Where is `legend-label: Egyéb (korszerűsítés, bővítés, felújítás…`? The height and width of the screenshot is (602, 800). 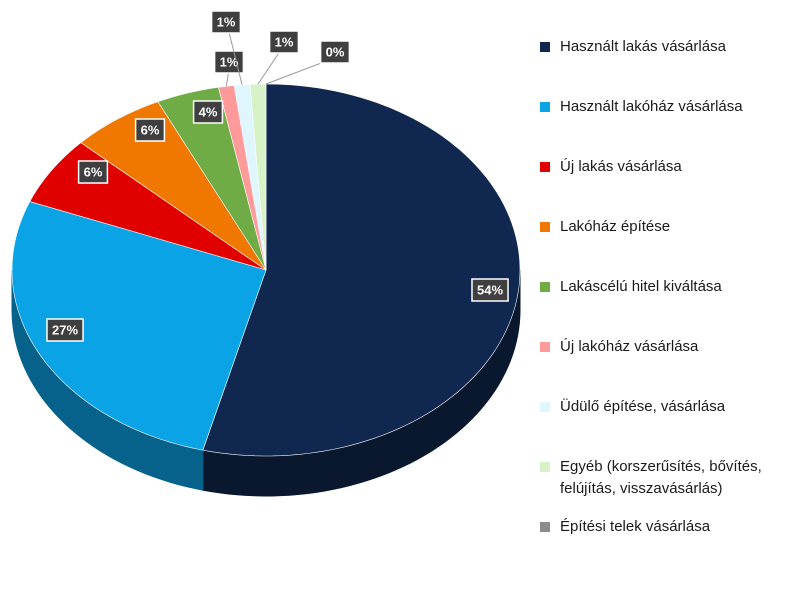 legend-label: Egyéb (korszerűsítés, bővítés, felújítás… is located at coordinates (661, 477).